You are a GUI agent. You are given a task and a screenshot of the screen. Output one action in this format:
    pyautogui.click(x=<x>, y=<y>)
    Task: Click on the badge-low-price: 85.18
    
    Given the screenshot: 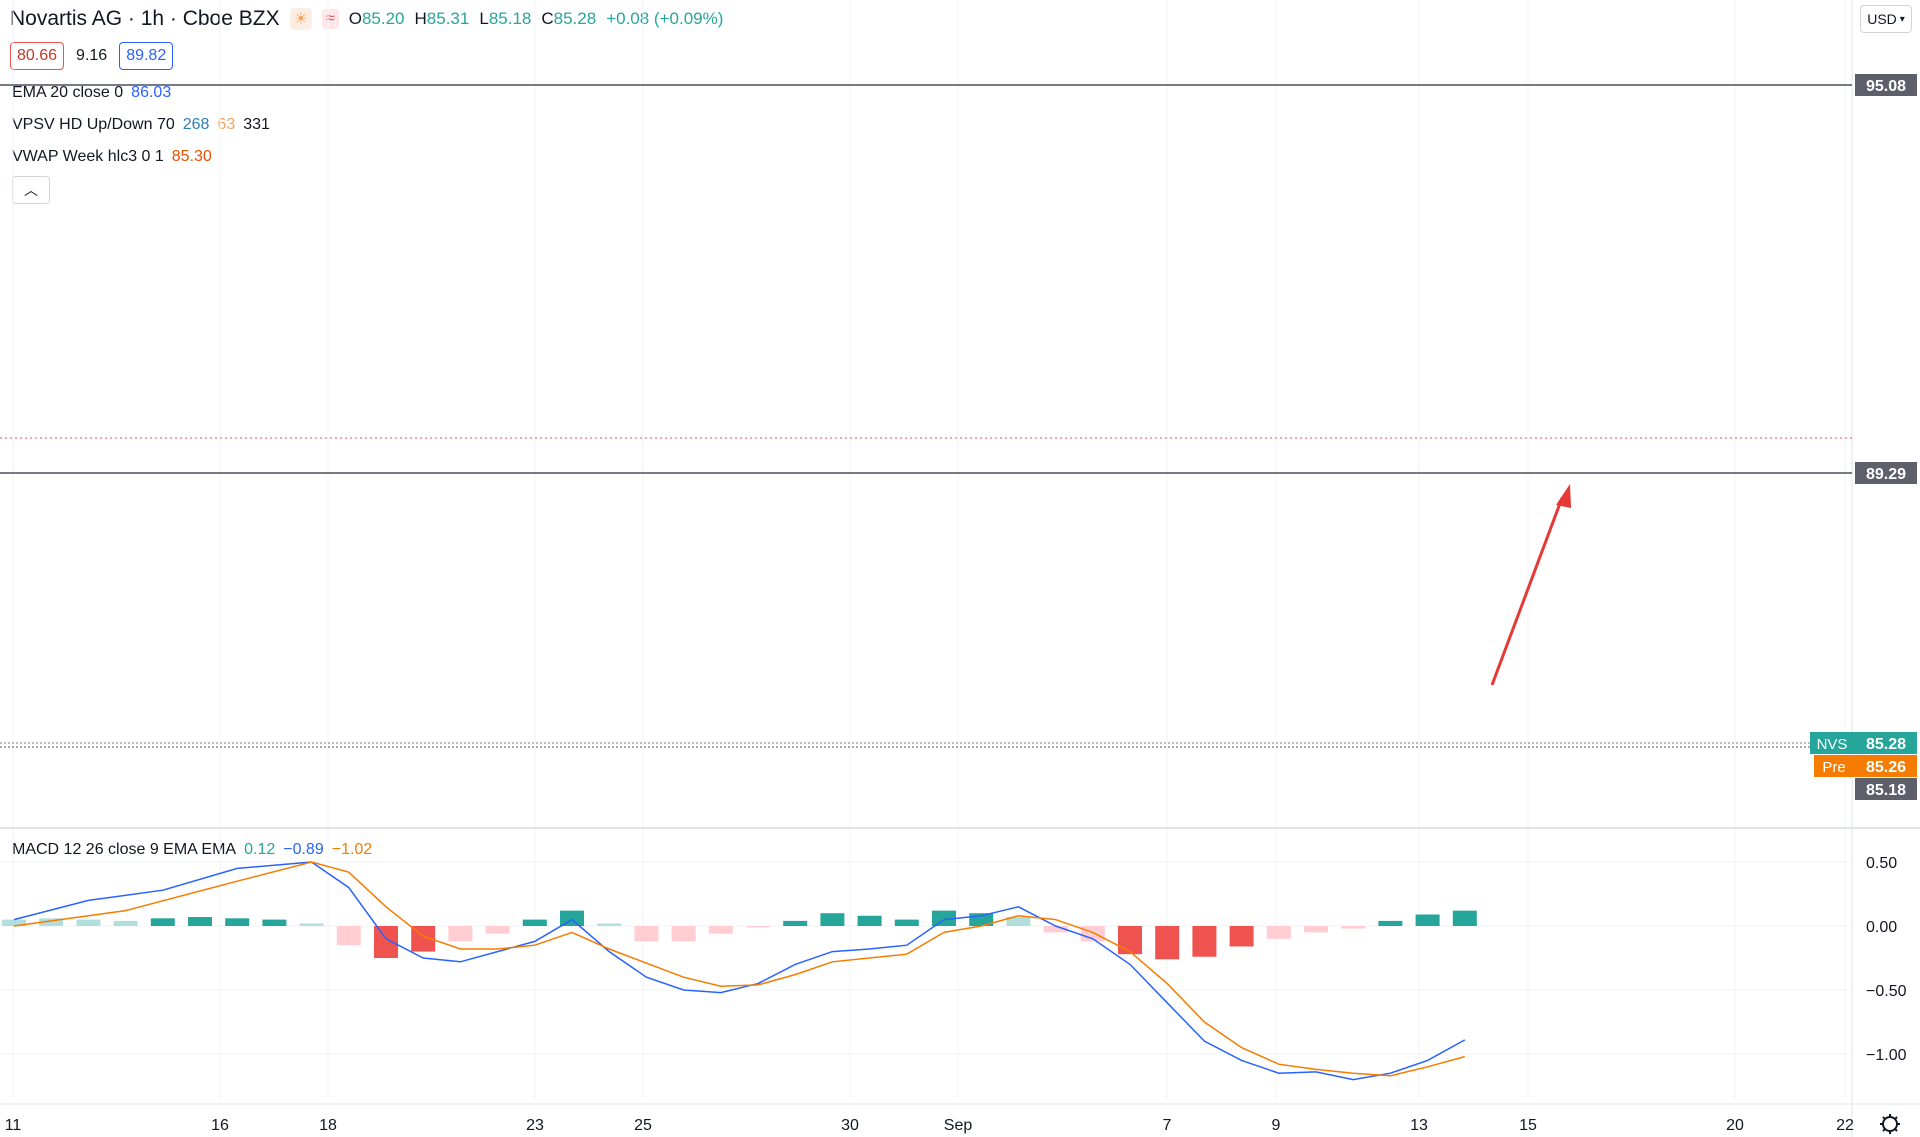 What is the action you would take?
    pyautogui.click(x=1886, y=790)
    